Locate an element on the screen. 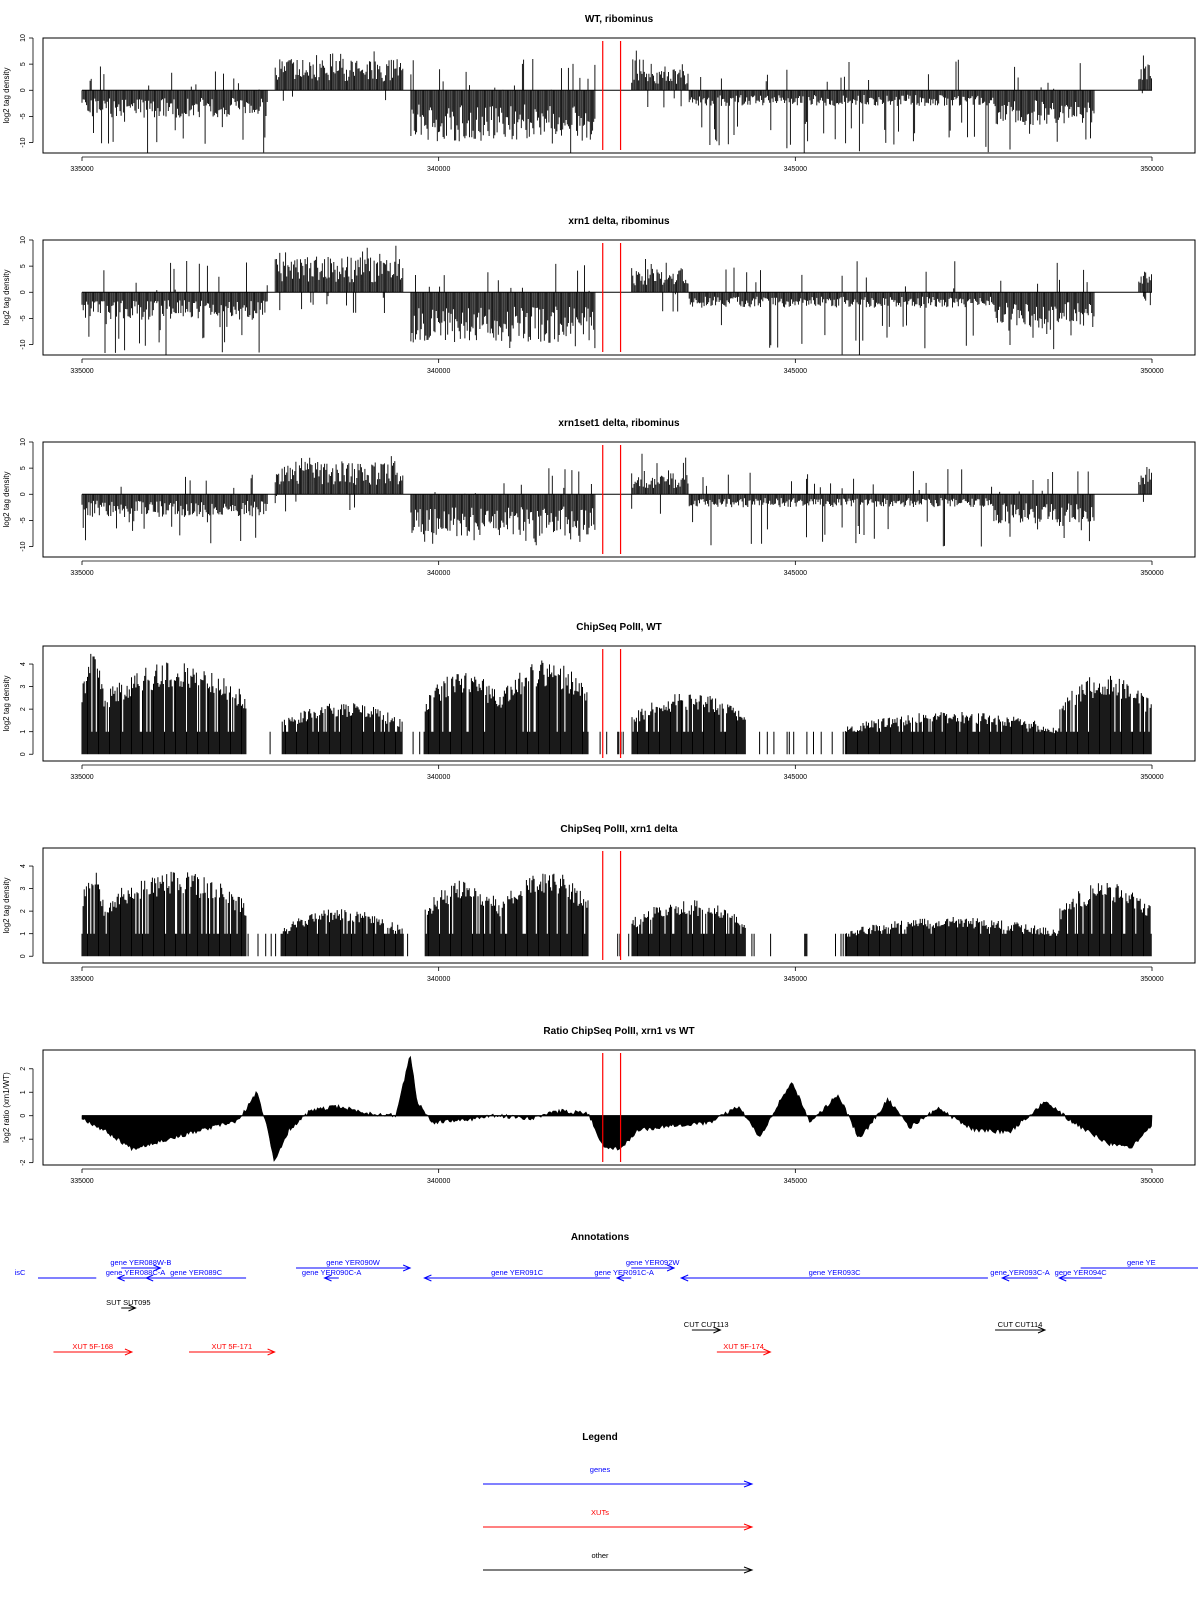 The width and height of the screenshot is (1200, 1605). annotation-gene: gene YER091C-A is located at coordinates (624, 1275).